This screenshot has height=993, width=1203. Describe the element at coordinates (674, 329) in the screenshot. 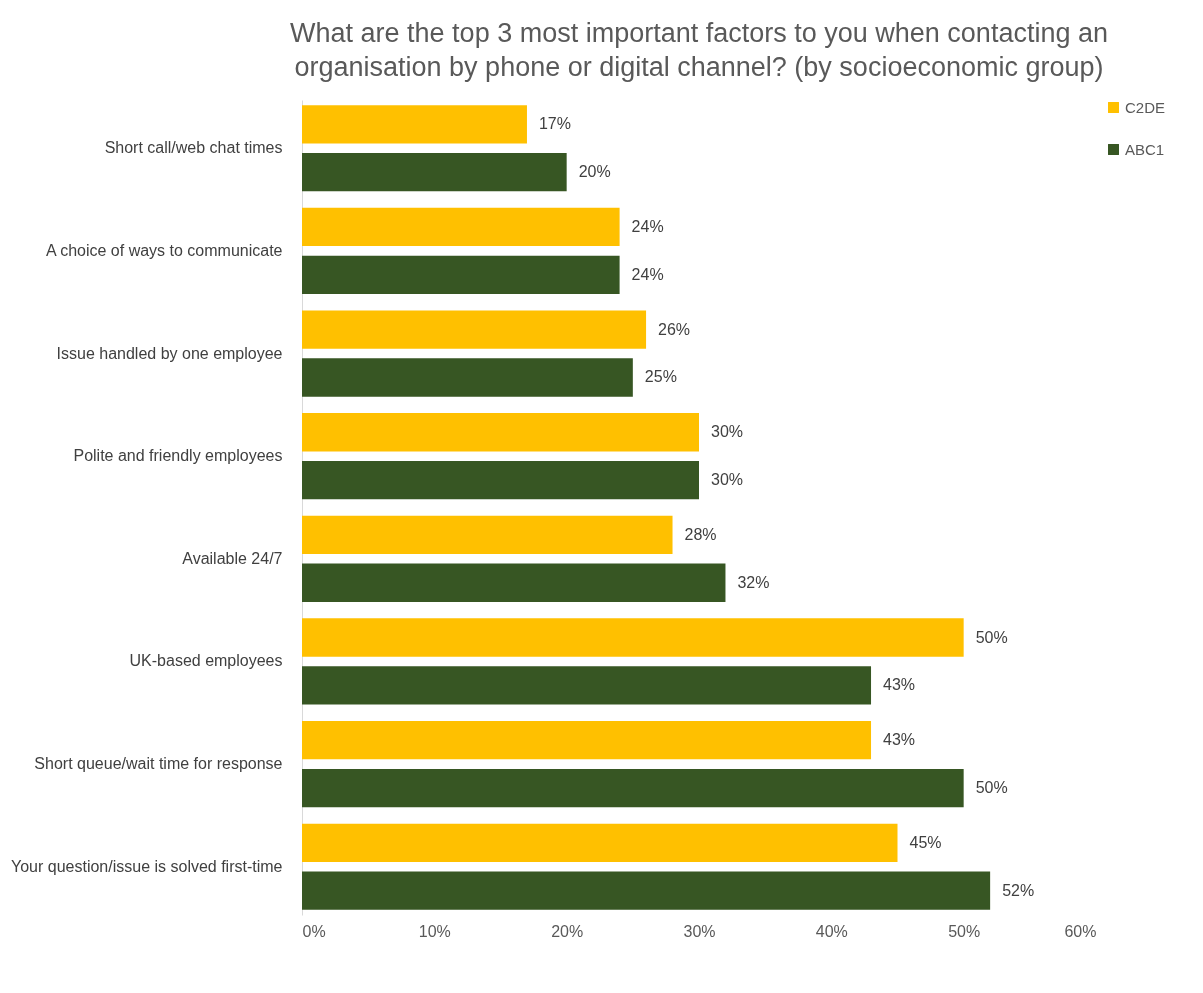

I see `data-label: 26%` at that location.